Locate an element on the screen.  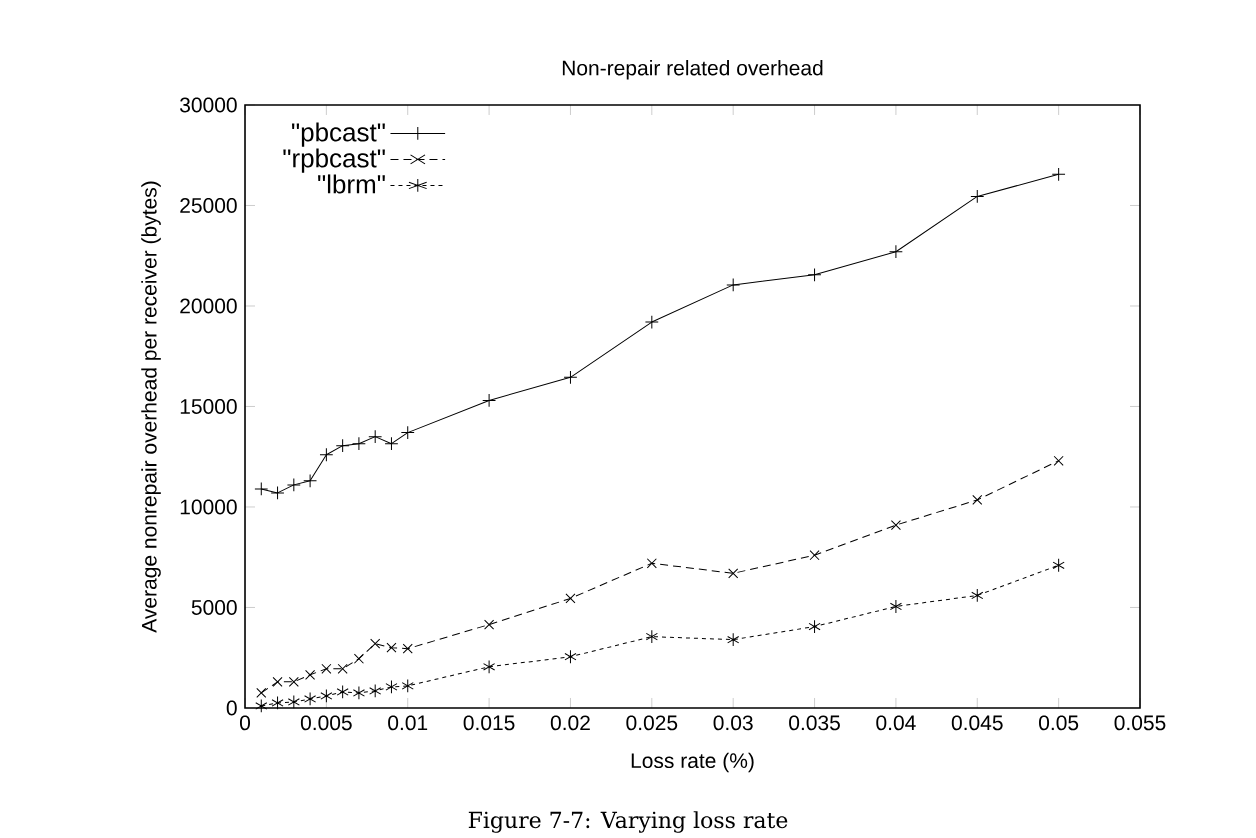
x-tick-label: 0.02 is located at coordinates (570, 723).